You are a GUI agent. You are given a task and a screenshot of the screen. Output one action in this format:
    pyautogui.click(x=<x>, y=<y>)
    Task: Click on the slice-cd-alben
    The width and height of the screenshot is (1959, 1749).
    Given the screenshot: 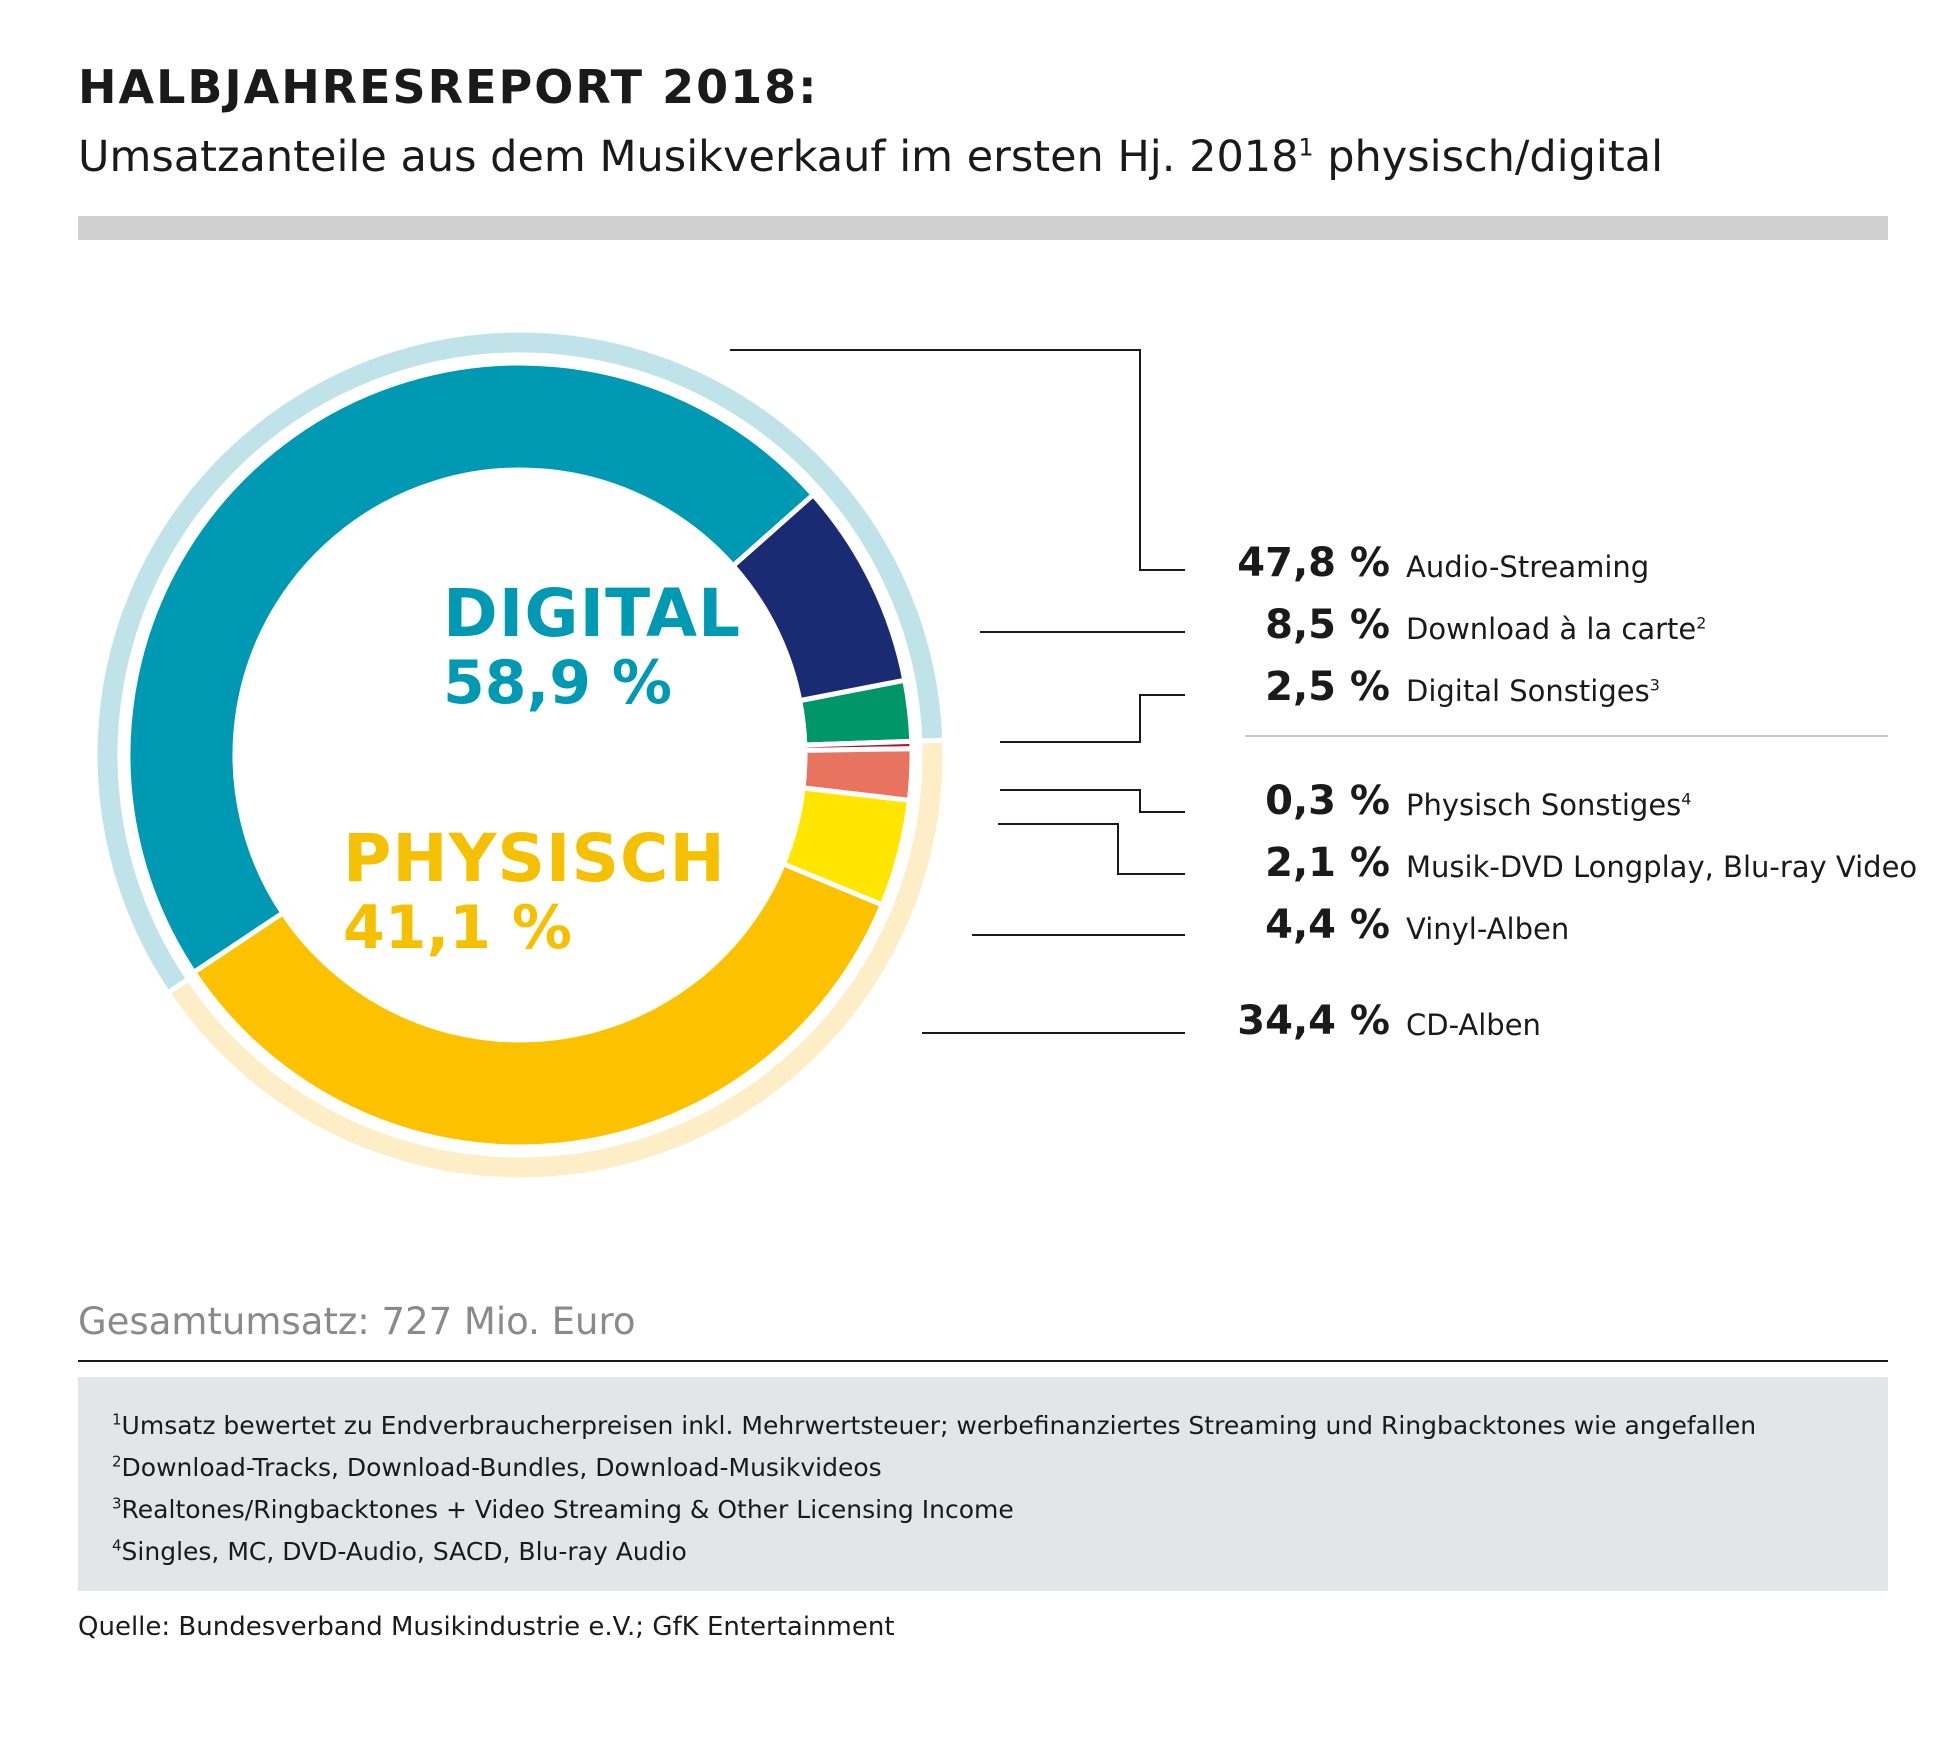 What is the action you would take?
    pyautogui.click(x=538, y=1005)
    